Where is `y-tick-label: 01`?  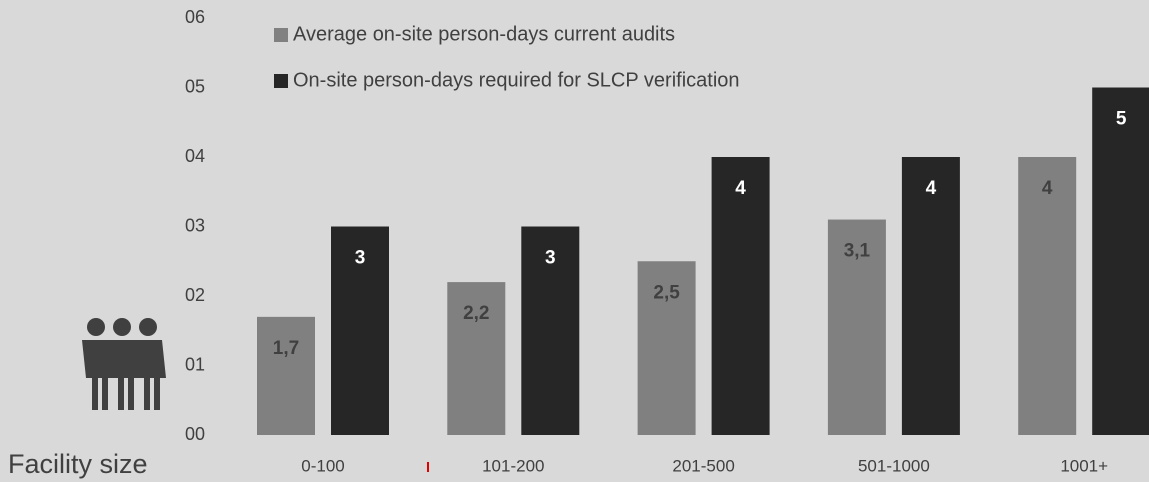 y-tick-label: 01 is located at coordinates (195, 364).